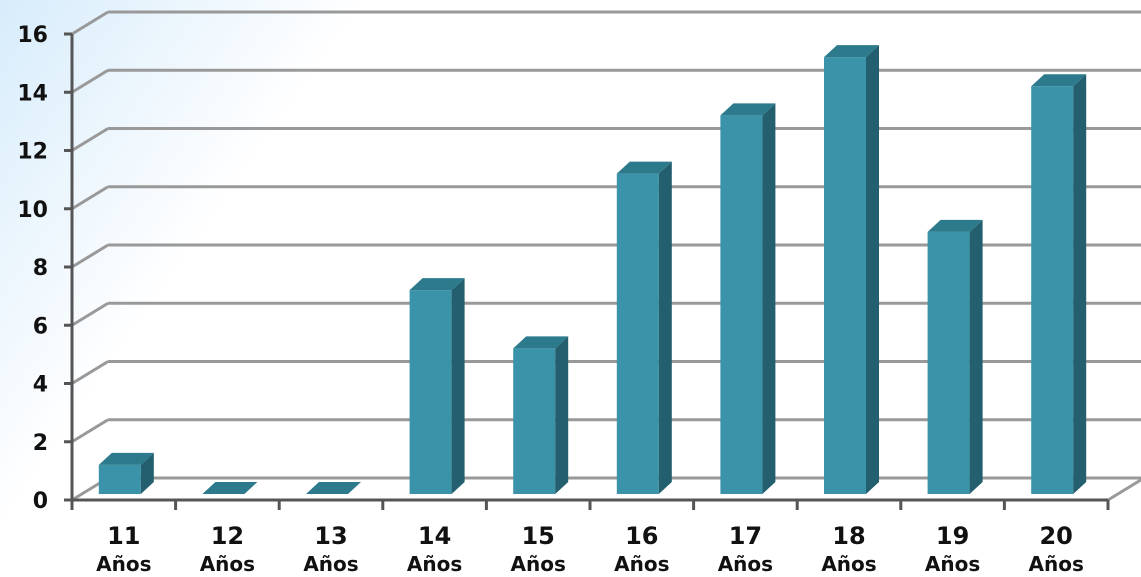 The width and height of the screenshot is (1141, 577). Describe the element at coordinates (40, 268) in the screenshot. I see `y-tick-label: 8` at that location.